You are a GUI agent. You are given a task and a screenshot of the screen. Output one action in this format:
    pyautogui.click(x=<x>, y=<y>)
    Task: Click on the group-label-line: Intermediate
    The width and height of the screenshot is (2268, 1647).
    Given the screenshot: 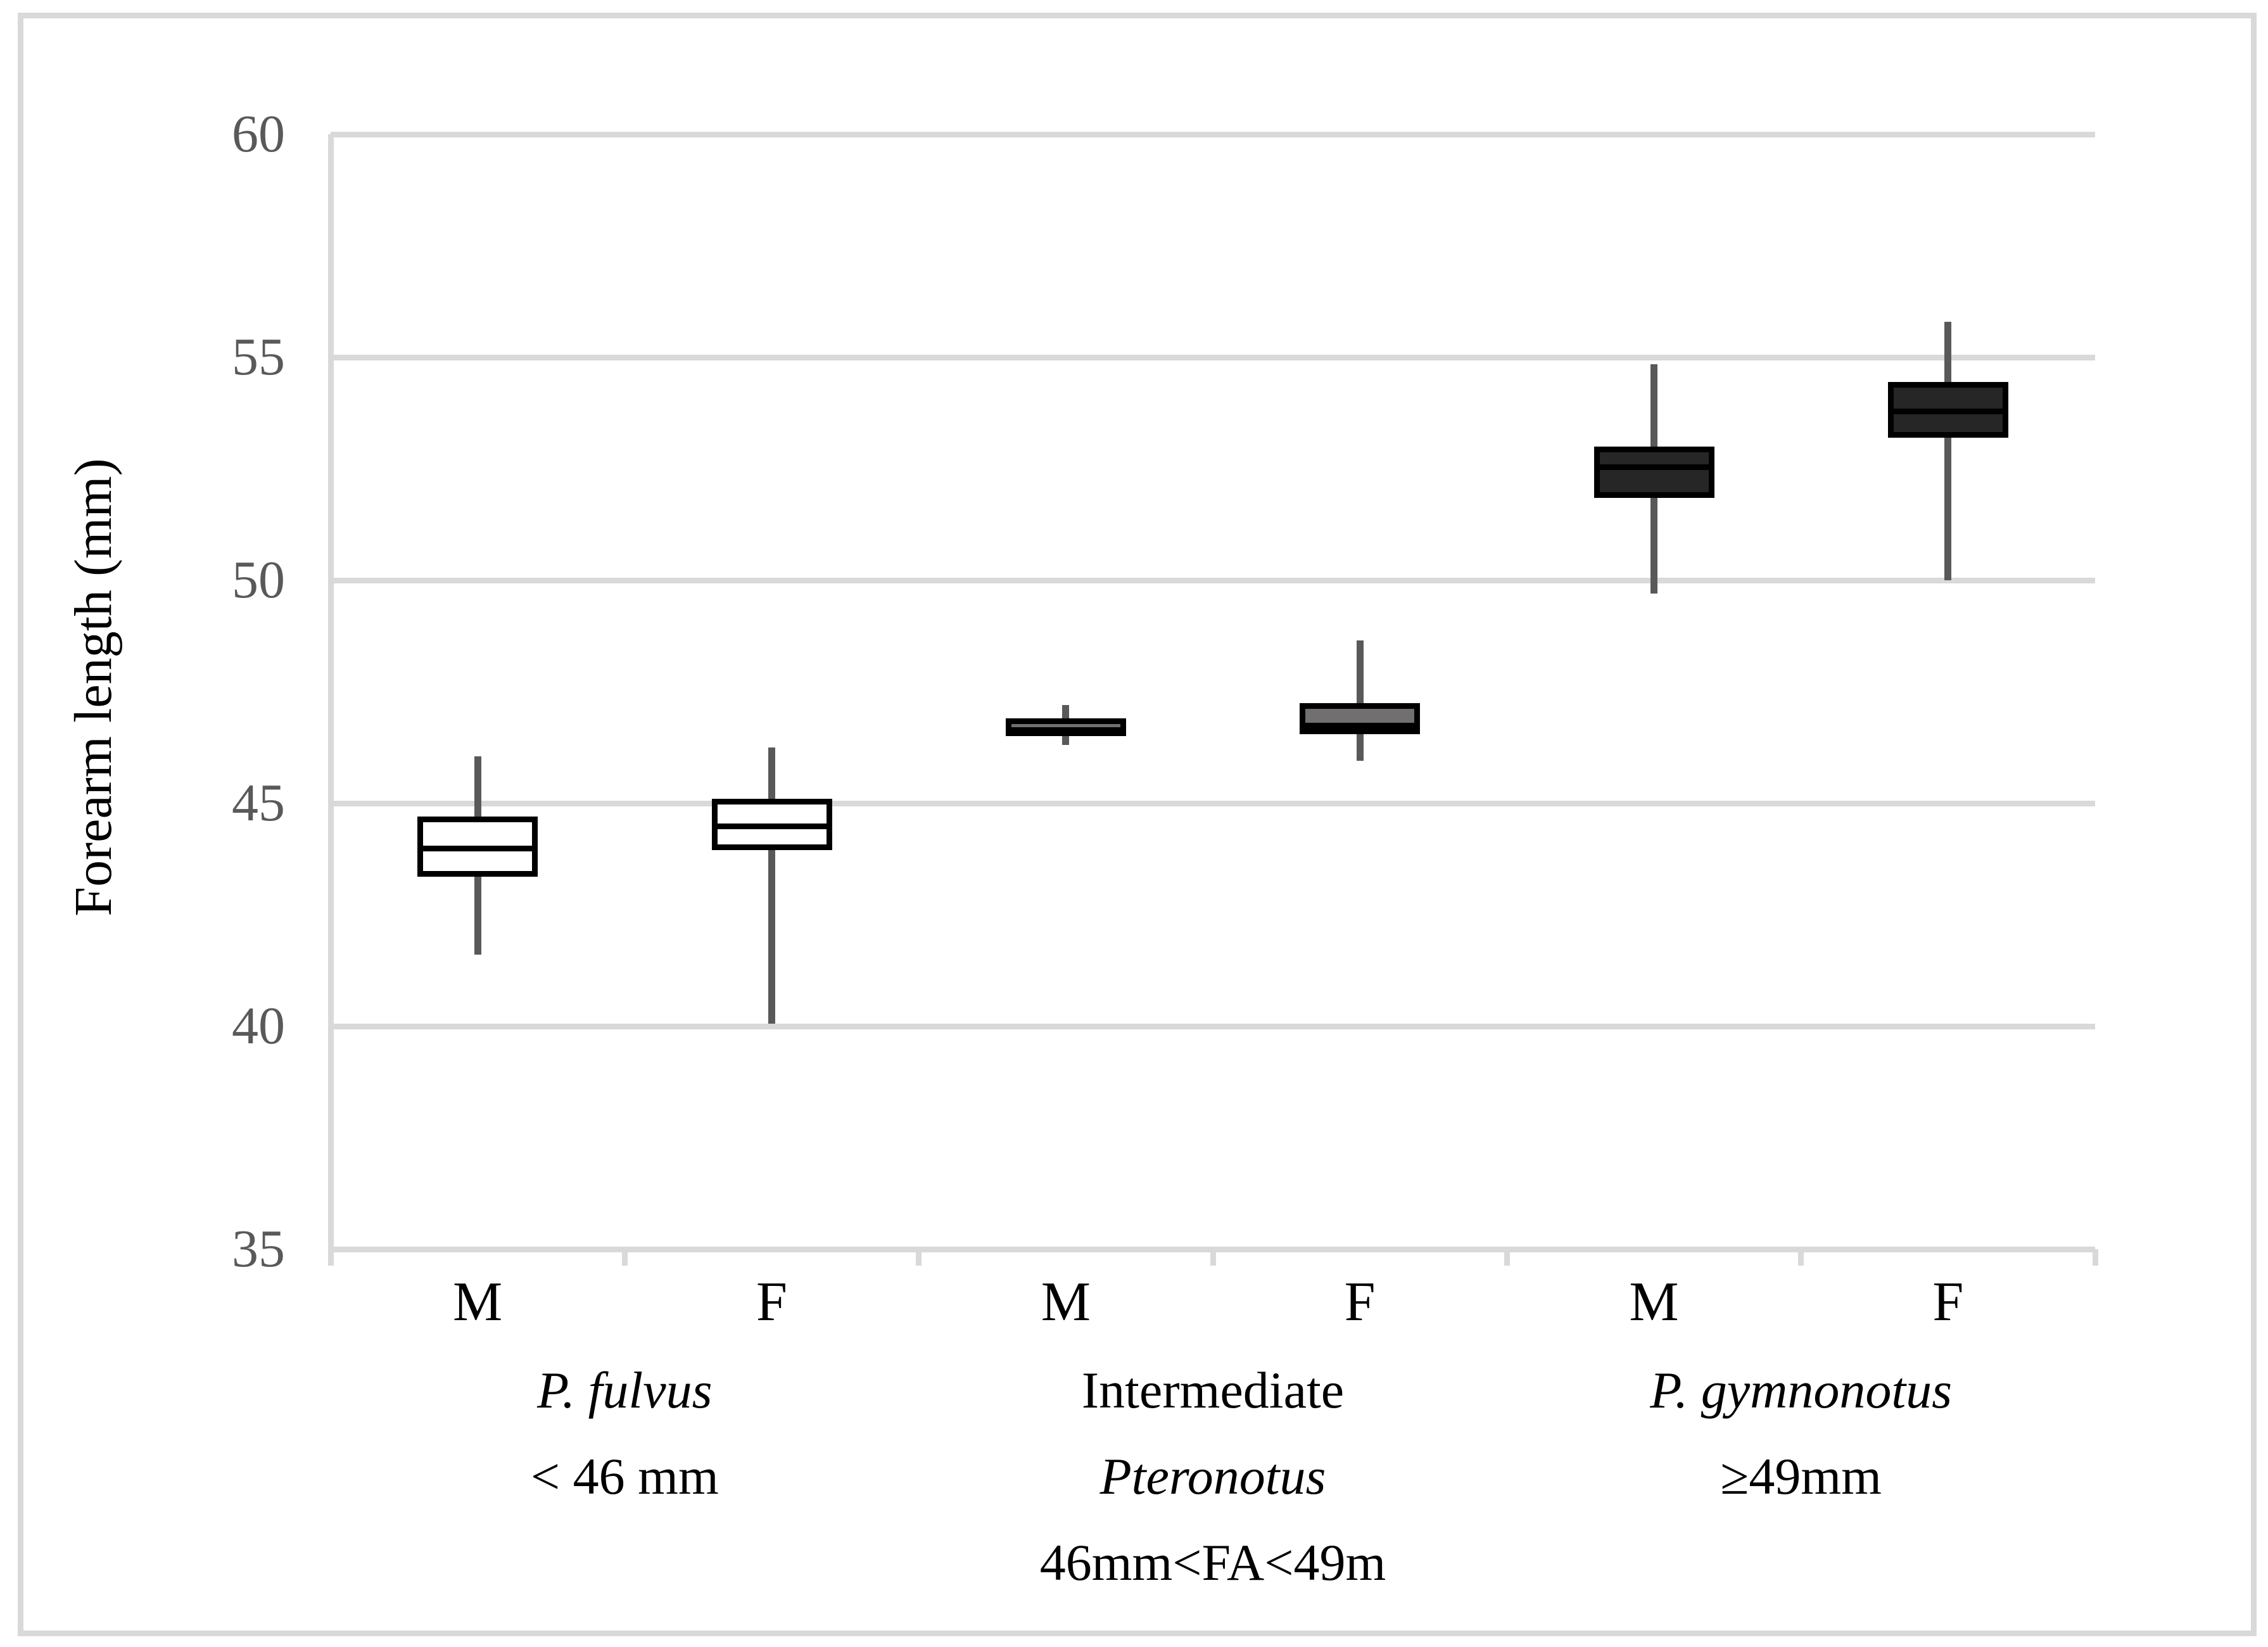 What is the action you would take?
    pyautogui.click(x=1213, y=1390)
    